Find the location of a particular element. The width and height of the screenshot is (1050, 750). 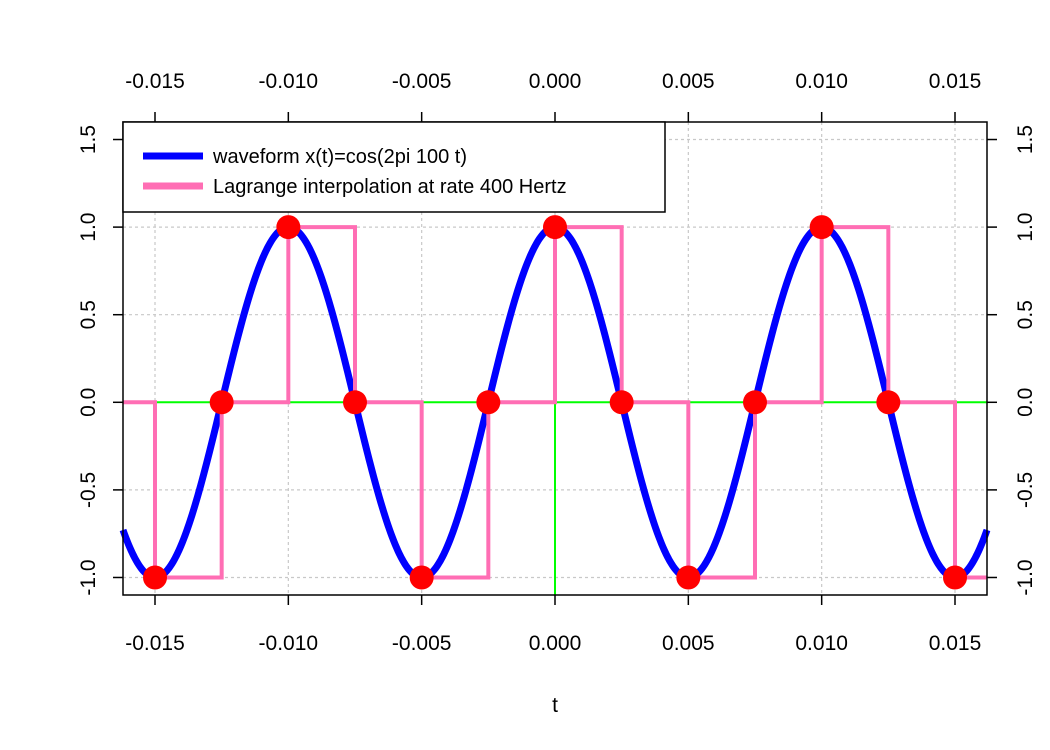

x-tick-label-top: 0.010 is located at coordinates (821, 81).